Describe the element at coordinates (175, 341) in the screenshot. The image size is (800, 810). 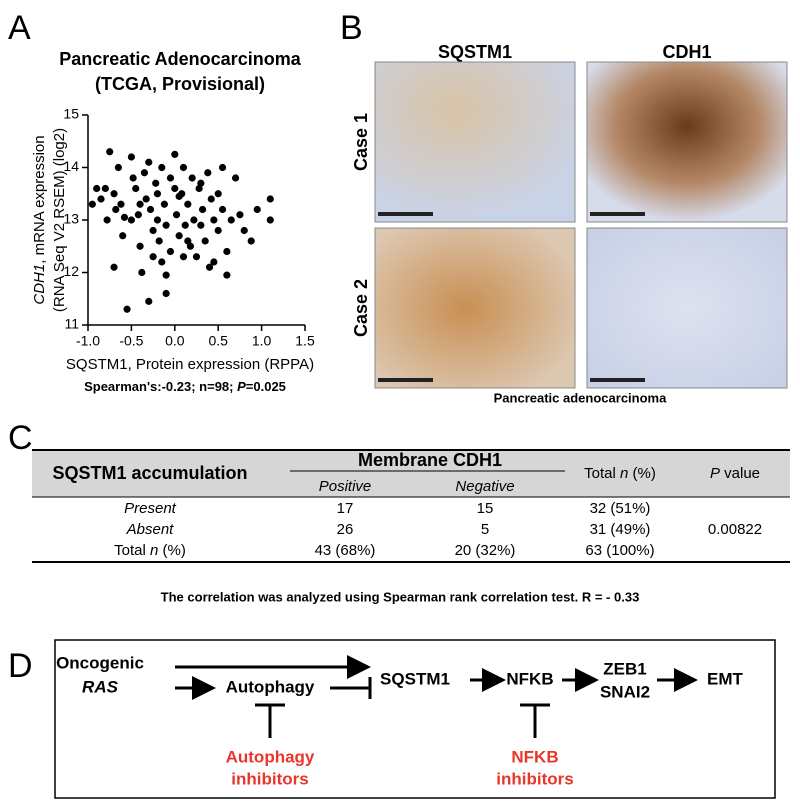
I see `x-tick-label: 0.0` at that location.